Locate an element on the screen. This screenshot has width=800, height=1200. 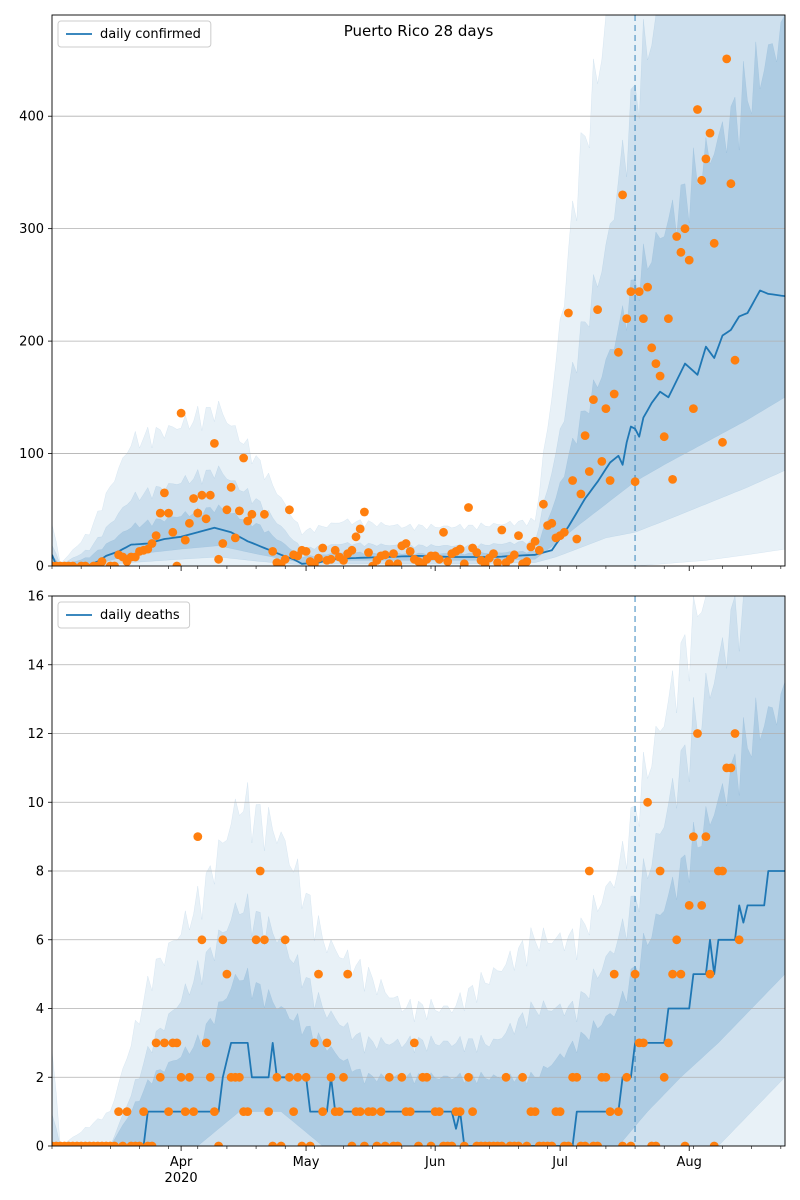
y-tick-label: 6 is located at coordinates (40, 940).